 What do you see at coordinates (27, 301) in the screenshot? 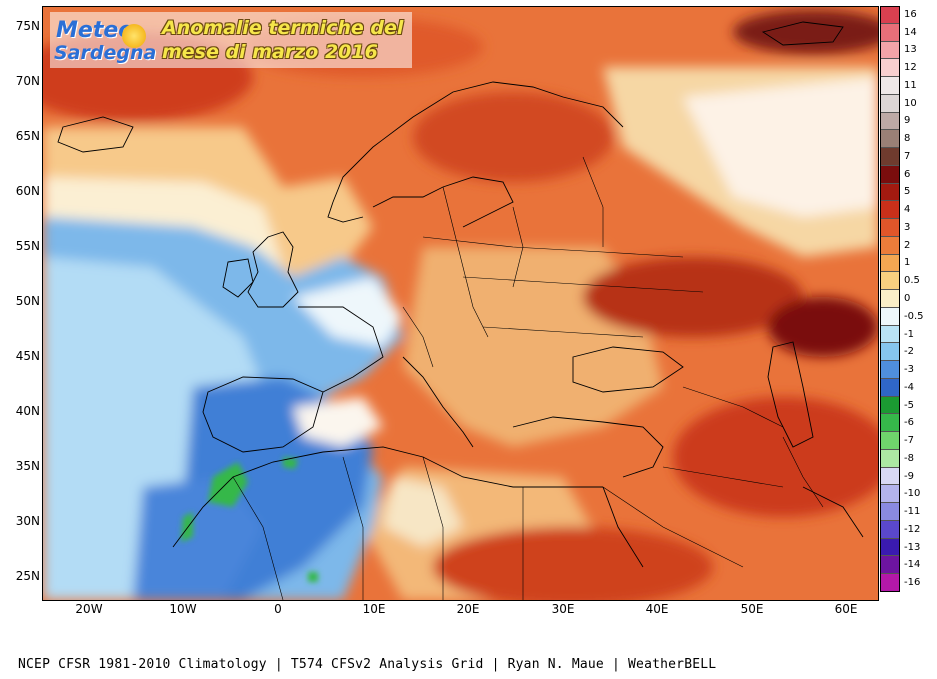
I see `lat-label: 50N` at bounding box center [27, 301].